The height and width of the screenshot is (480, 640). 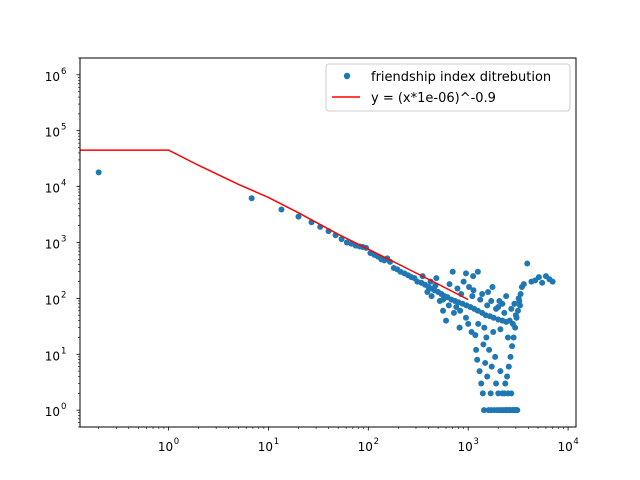 What do you see at coordinates (63, 72) in the screenshot?
I see `y-tick-exponent: 6` at bounding box center [63, 72].